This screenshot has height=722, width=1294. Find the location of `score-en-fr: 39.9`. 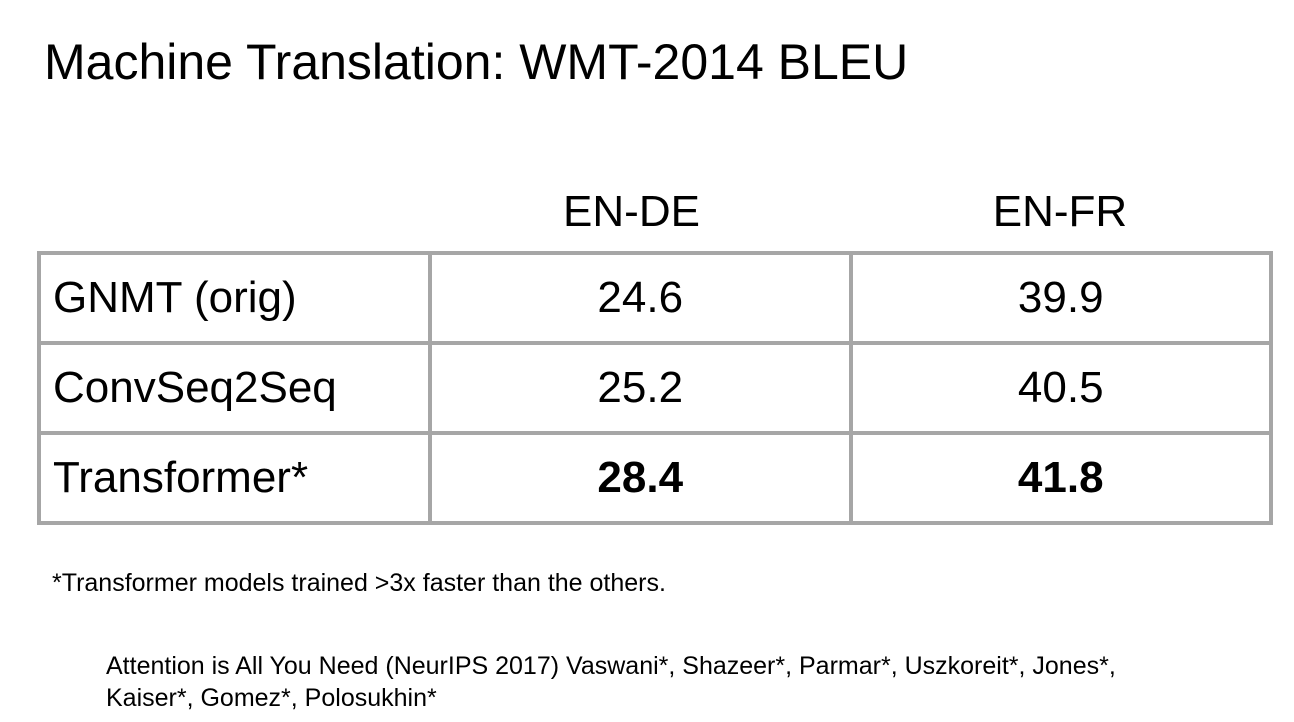

score-en-fr: 39.9 is located at coordinates (1060, 298).